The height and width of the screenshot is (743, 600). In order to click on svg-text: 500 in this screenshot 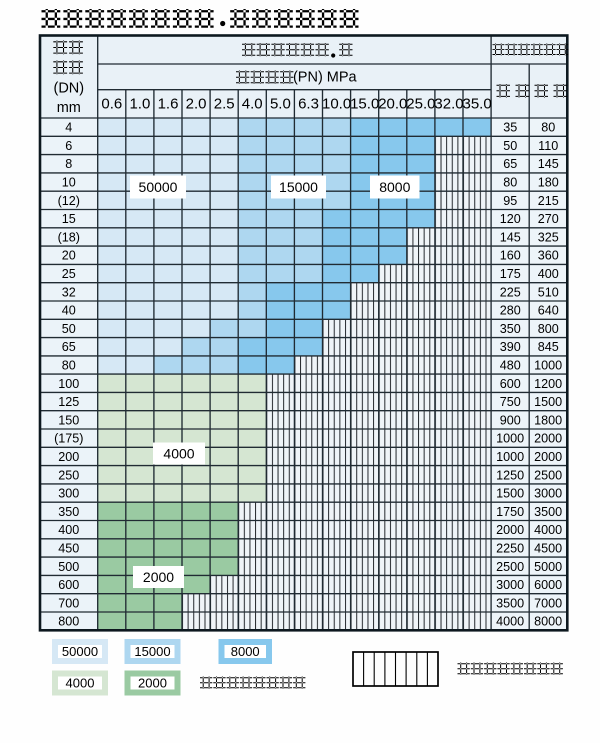, I will do `click(68, 567)`.